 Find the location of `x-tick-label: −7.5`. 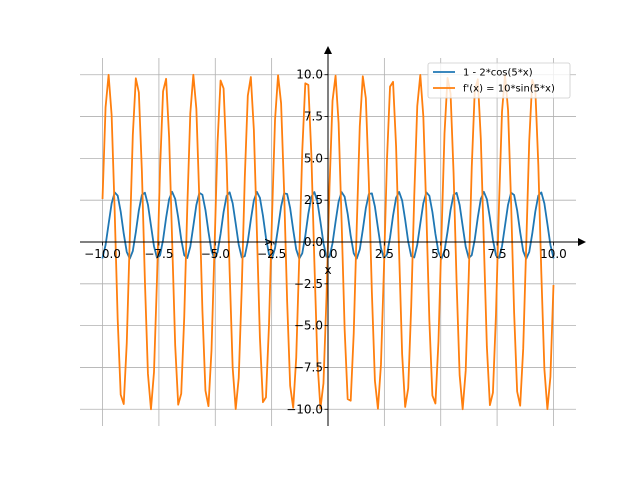

x-tick-label: −7.5 is located at coordinates (158, 254).